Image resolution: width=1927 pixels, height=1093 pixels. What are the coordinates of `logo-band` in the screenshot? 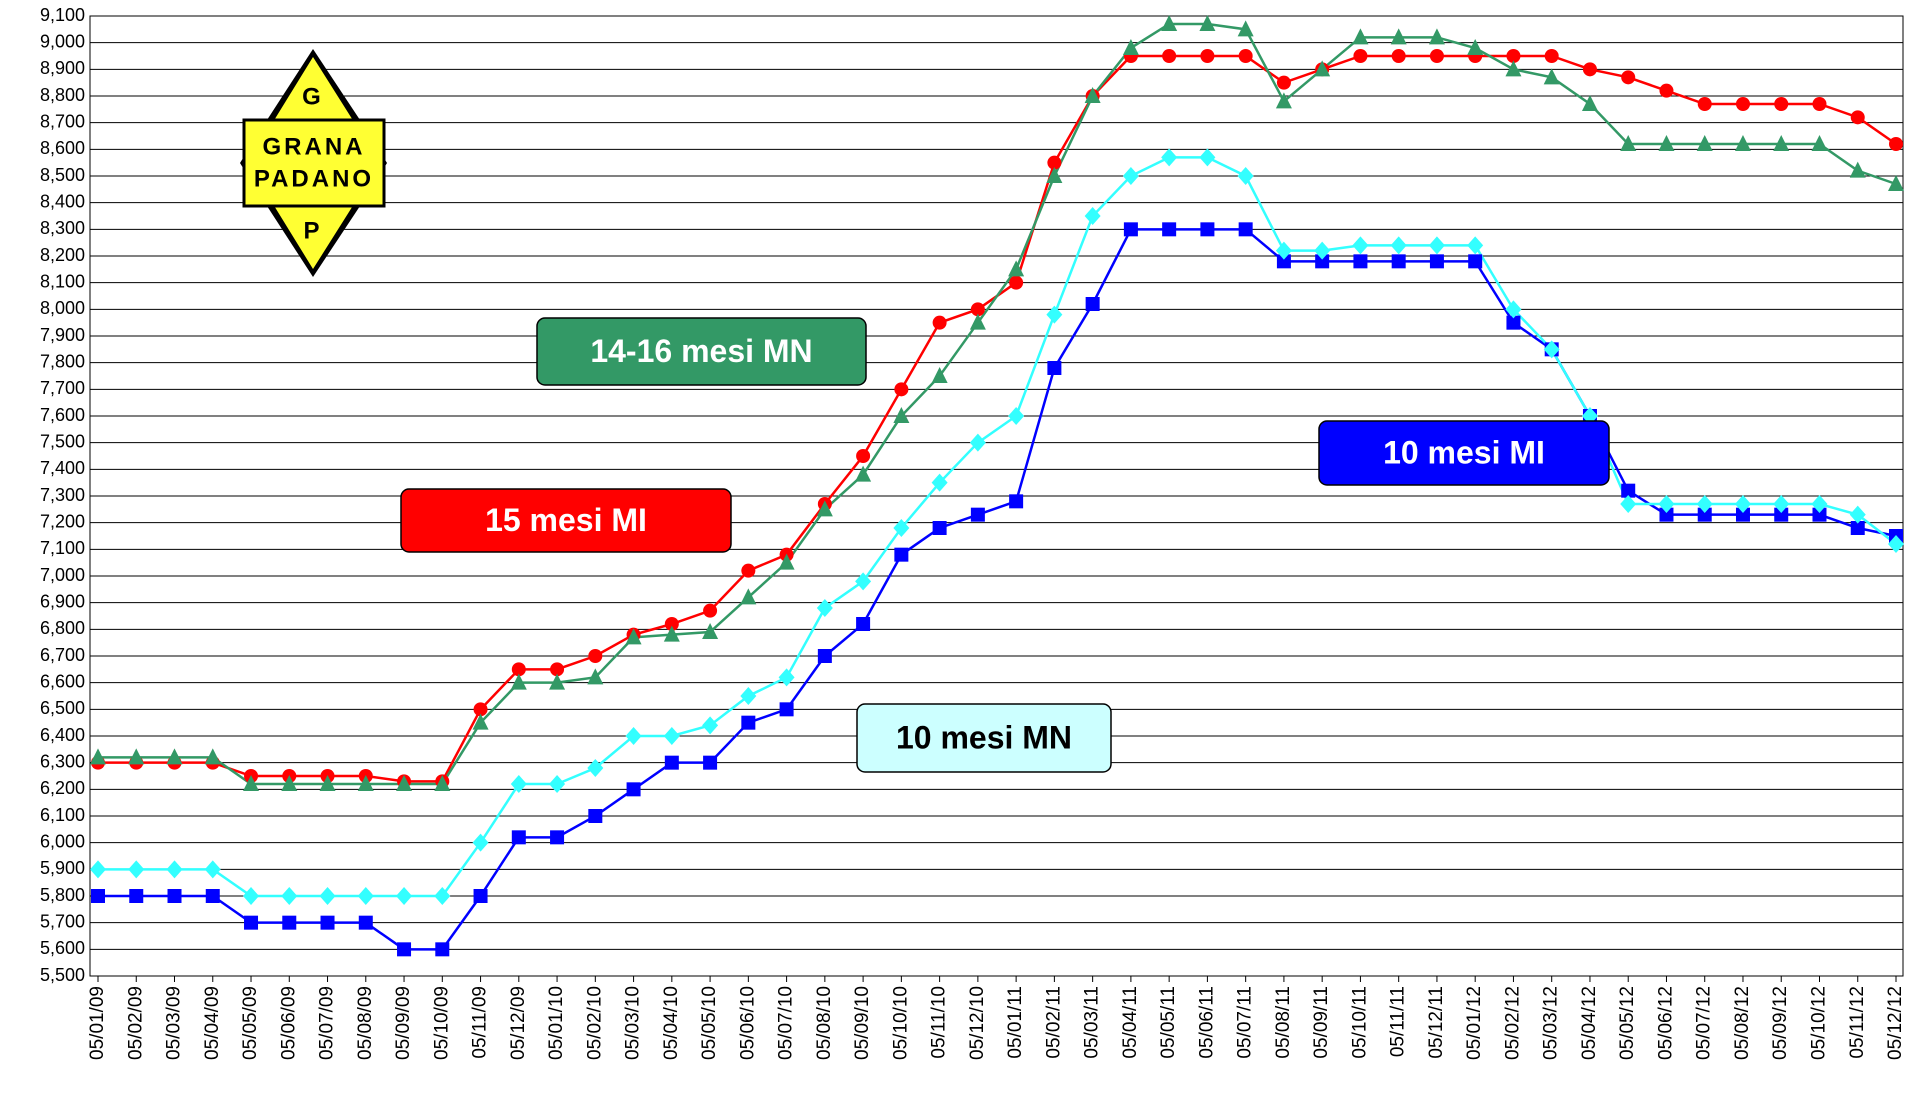 It's located at (314, 163).